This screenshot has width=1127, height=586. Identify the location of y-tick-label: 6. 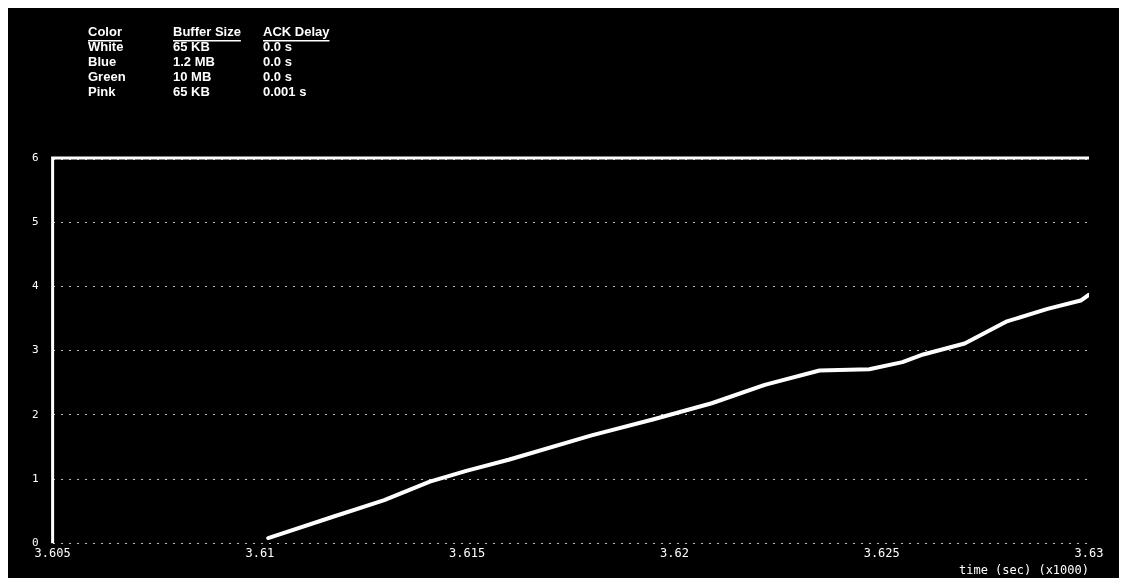
(35, 157).